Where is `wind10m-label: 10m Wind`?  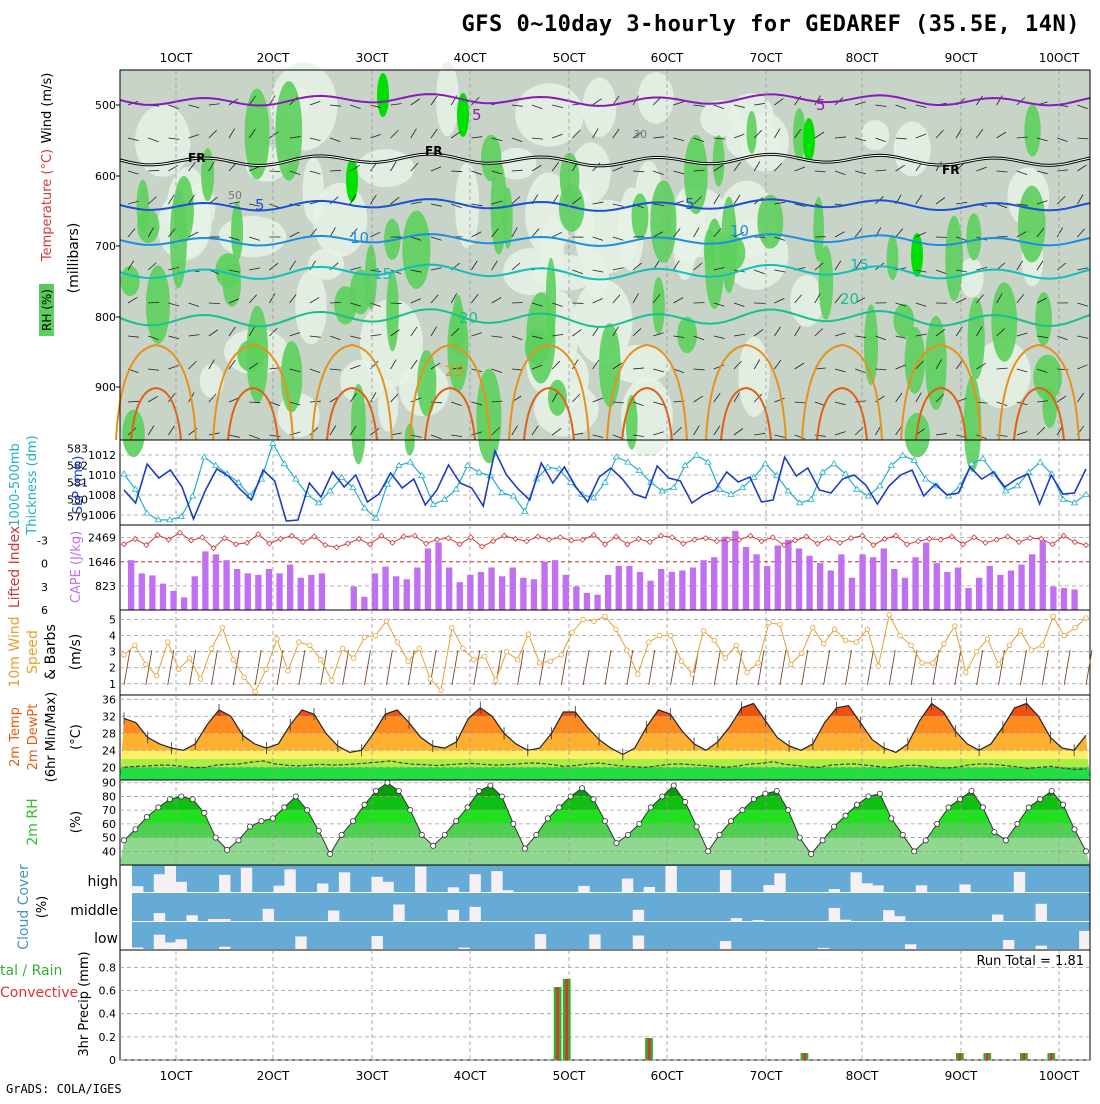
wind10m-label: 10m Wind is located at coordinates (15, 651).